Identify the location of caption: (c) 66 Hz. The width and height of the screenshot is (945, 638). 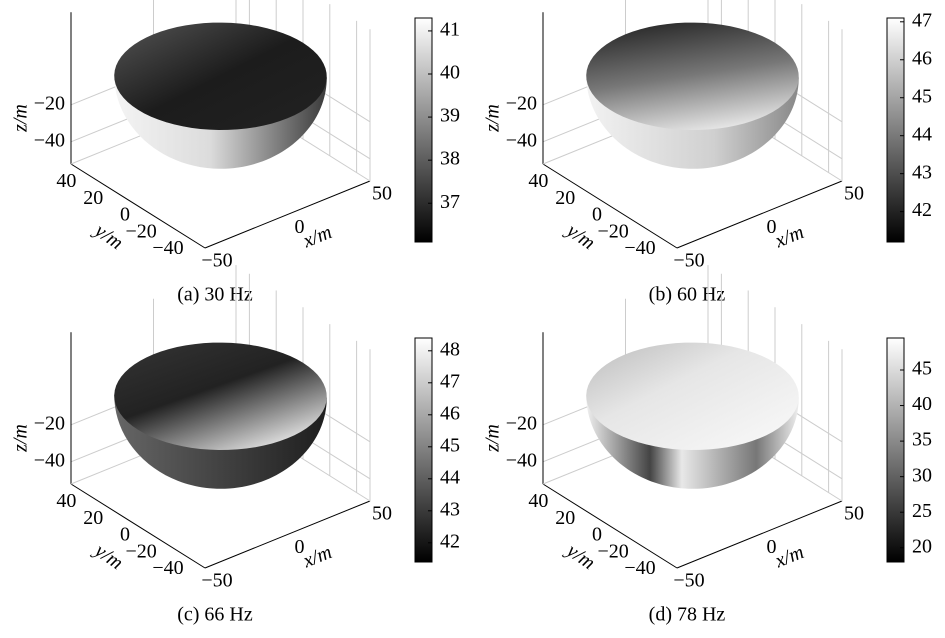
(215, 615).